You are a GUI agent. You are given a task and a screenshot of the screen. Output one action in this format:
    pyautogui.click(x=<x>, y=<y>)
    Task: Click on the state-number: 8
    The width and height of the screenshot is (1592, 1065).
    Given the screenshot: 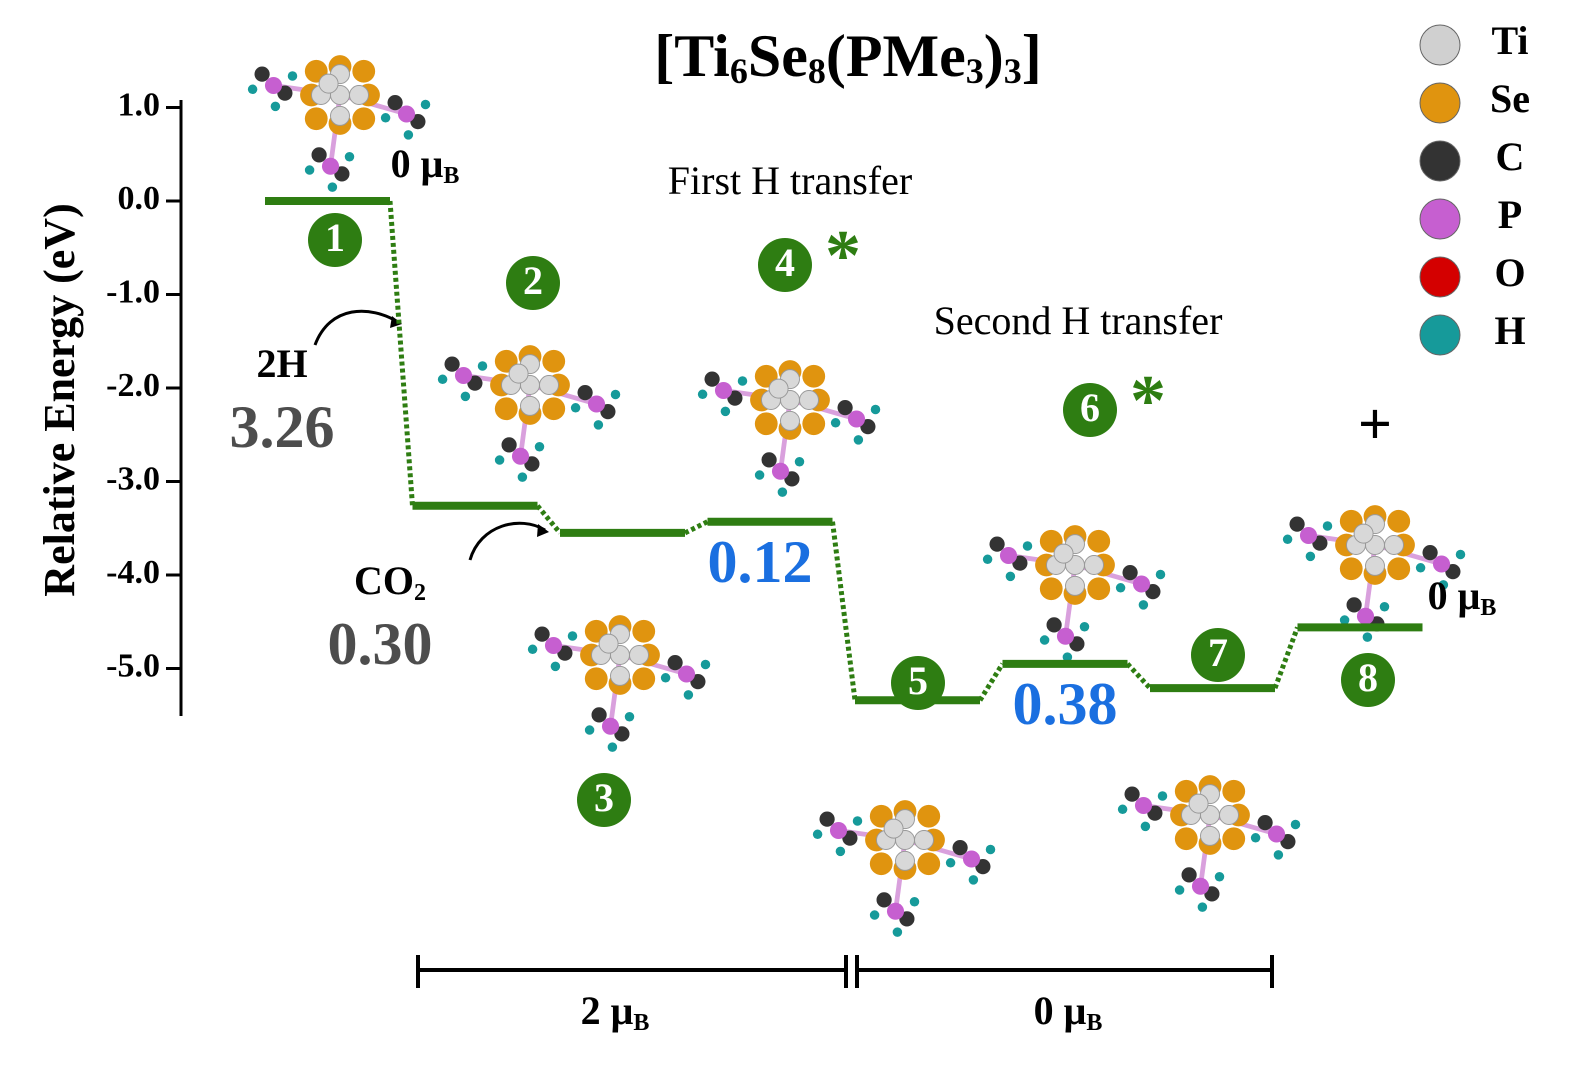 What is the action you would take?
    pyautogui.click(x=1368, y=677)
    